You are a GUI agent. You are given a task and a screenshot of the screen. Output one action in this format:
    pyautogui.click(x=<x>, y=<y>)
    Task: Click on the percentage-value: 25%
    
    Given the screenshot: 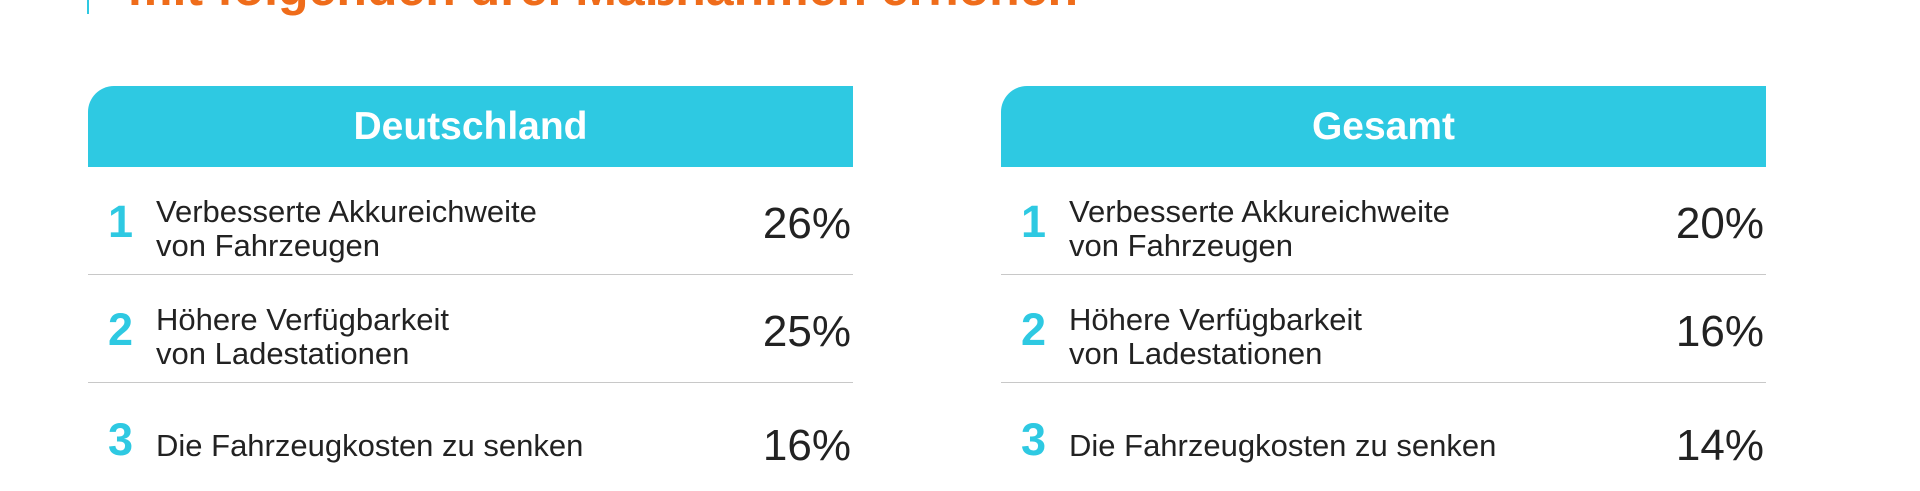 What is the action you would take?
    pyautogui.click(x=806, y=331)
    